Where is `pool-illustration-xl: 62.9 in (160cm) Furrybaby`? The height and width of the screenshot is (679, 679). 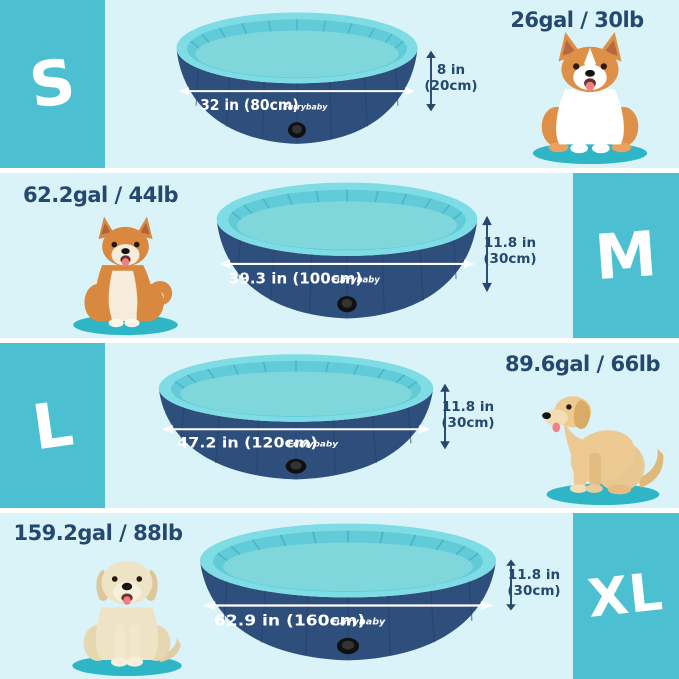 pool-illustration-xl: 62.9 in (160cm) Furrybaby is located at coordinates (348, 592).